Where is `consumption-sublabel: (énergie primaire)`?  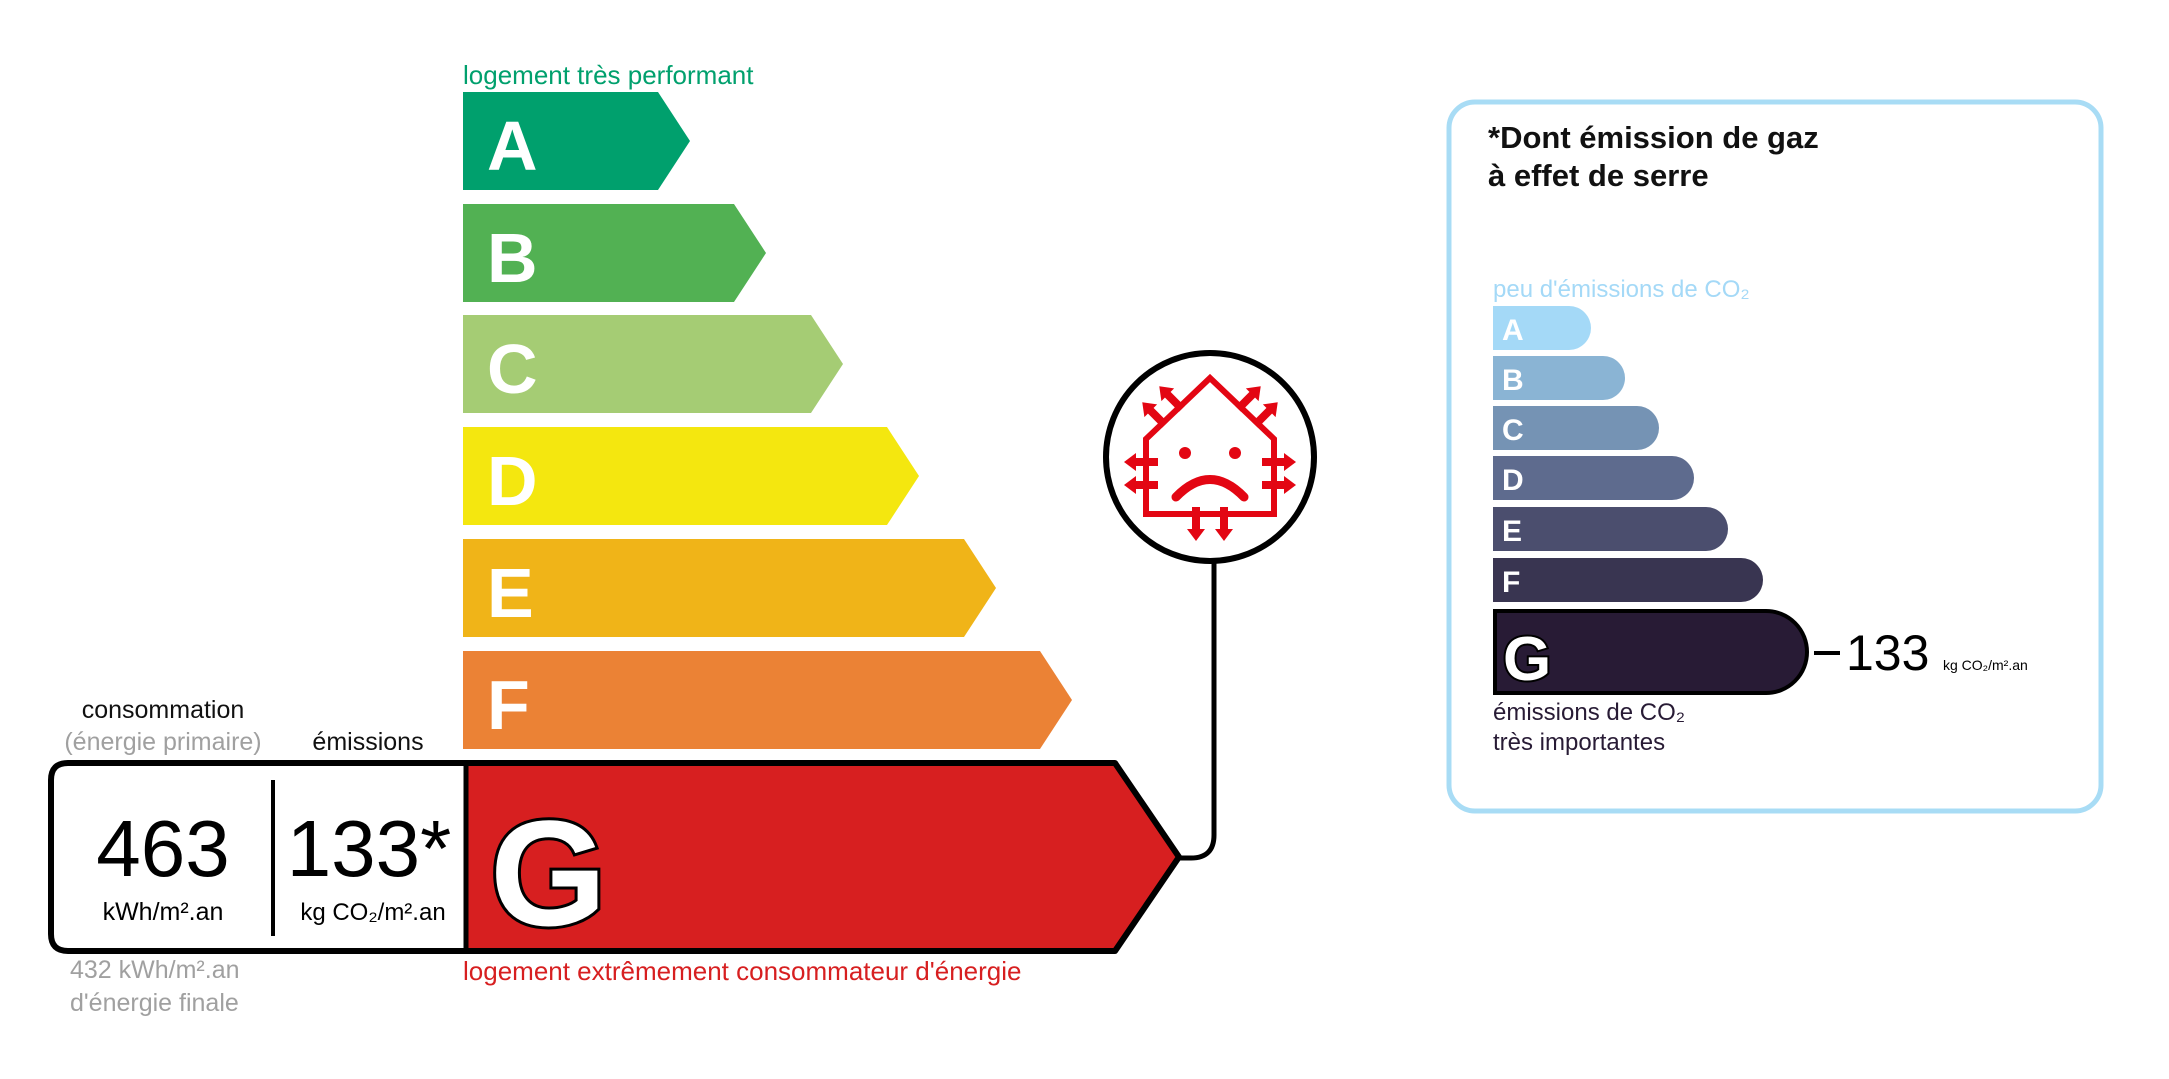
consumption-sublabel: (énergie primaire) is located at coordinates (162, 742).